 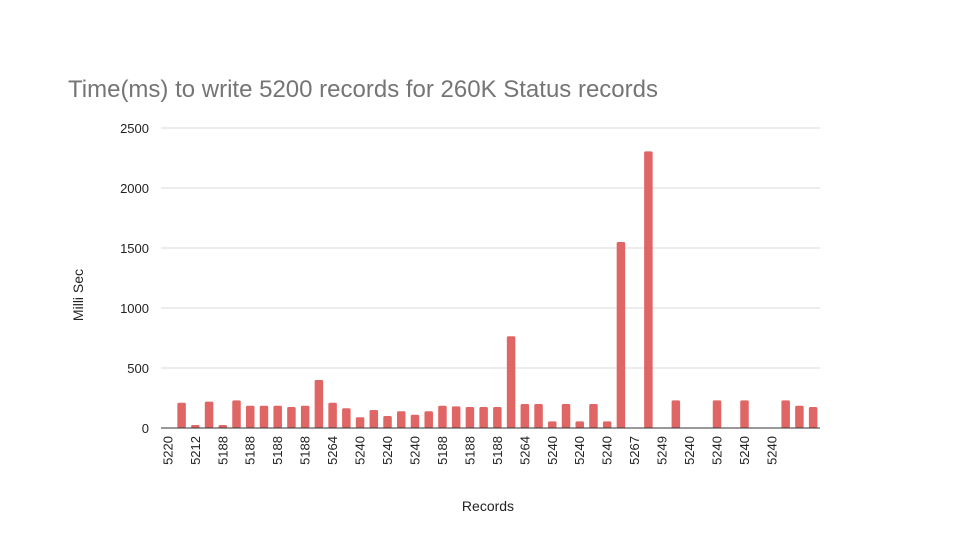 What do you see at coordinates (634, 450) in the screenshot?
I see `x-tick-label: 5267` at bounding box center [634, 450].